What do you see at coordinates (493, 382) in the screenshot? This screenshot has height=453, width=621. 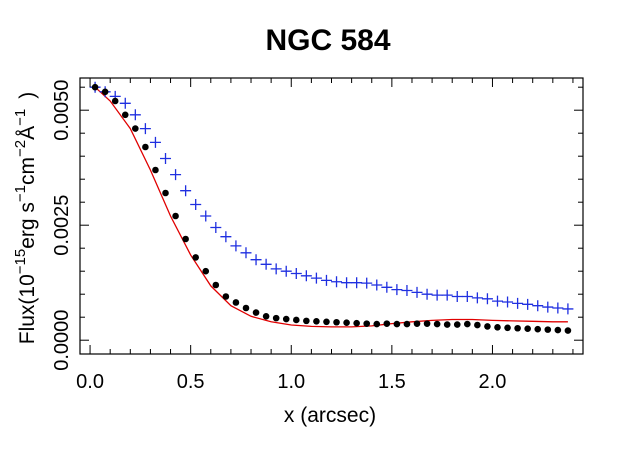 I see `x-tick-label: 2.0` at bounding box center [493, 382].